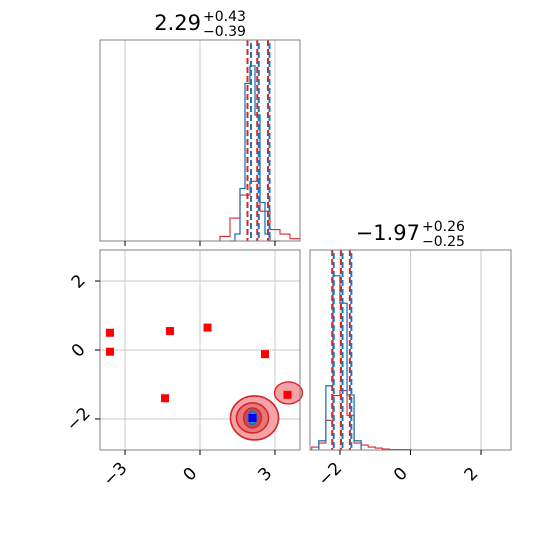  What do you see at coordinates (443, 242) in the screenshot?
I see `title-param-2-lower: −0.25` at bounding box center [443, 242].